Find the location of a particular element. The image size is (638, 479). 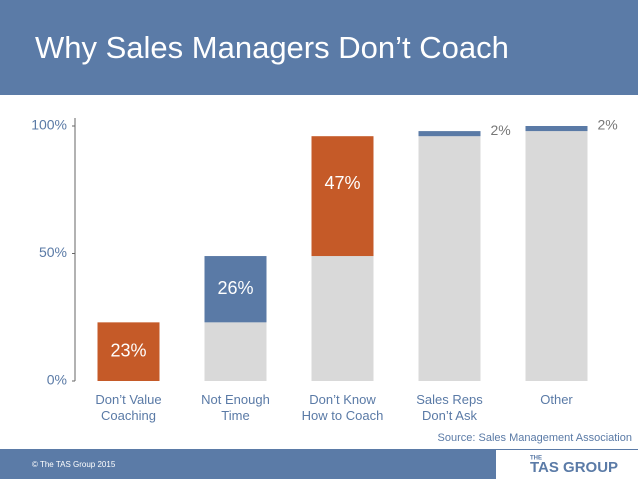

logo-small: THE is located at coordinates (536, 459).